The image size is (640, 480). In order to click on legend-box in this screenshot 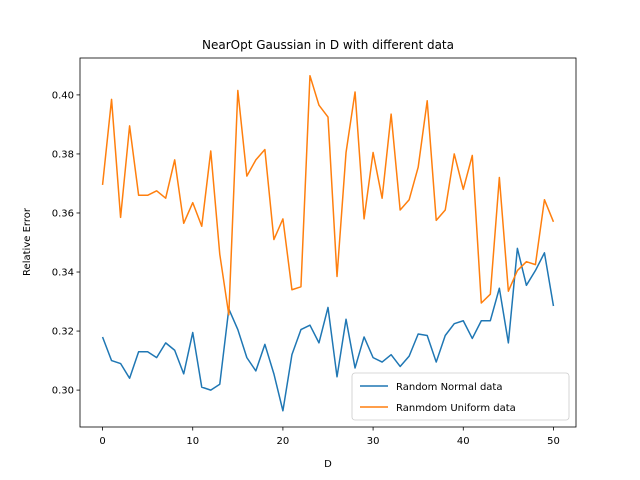, I will do `click(460, 396)`.